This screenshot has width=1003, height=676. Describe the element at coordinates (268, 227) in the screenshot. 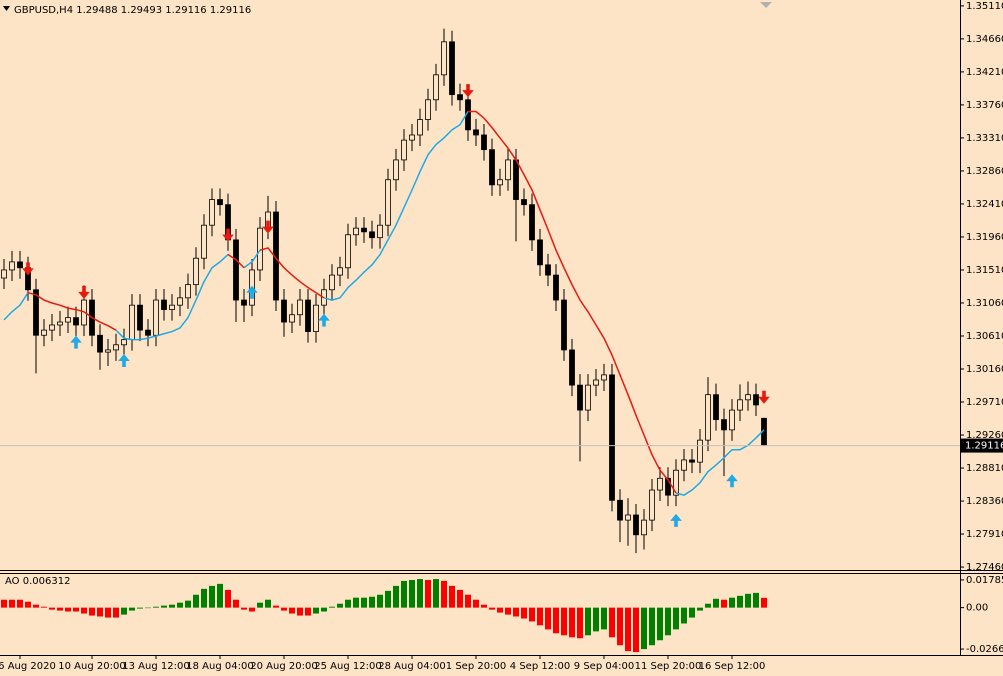

I see `sell-arrow` at that location.